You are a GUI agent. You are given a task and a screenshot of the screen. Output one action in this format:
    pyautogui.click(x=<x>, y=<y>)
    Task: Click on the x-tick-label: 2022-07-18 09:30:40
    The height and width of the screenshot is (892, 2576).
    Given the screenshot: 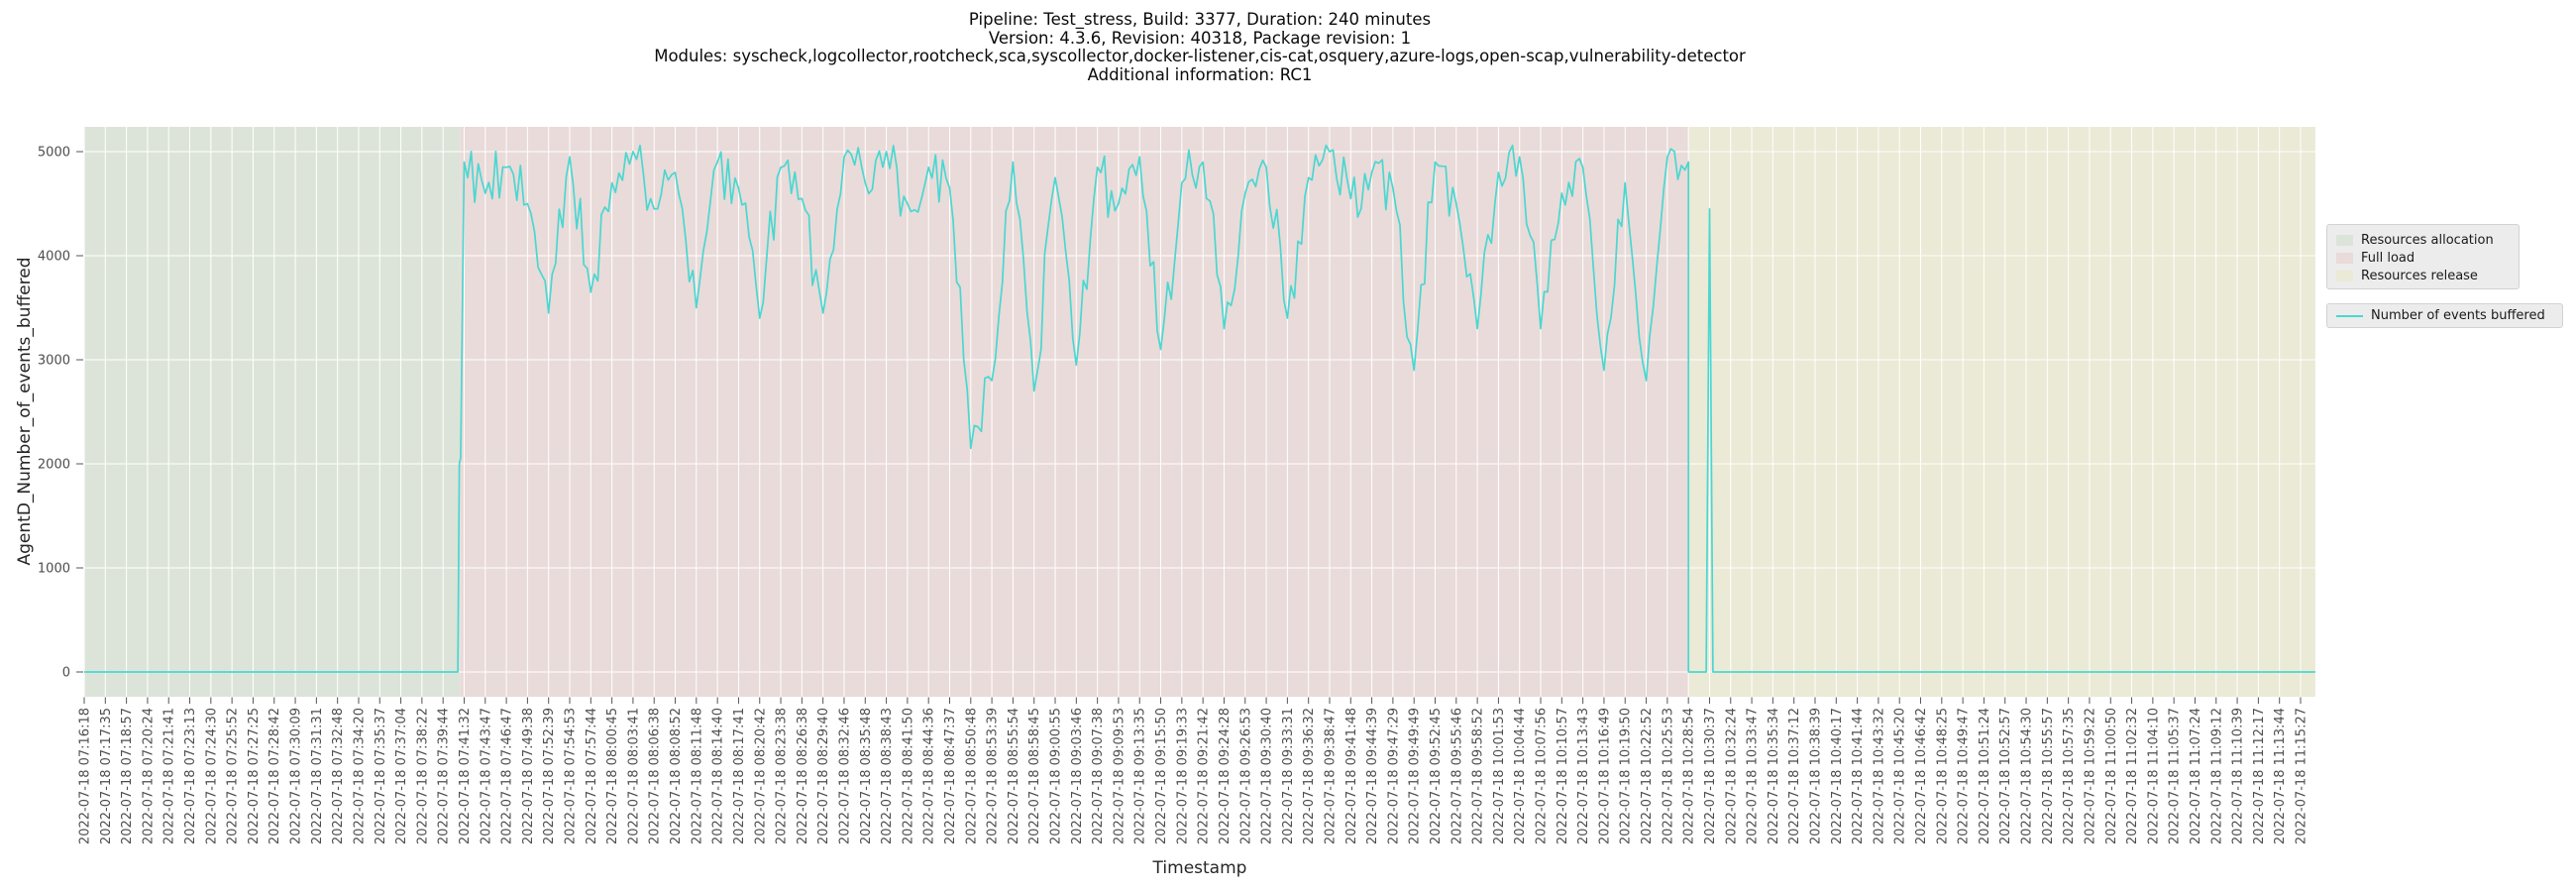 What is the action you would take?
    pyautogui.click(x=1268, y=776)
    